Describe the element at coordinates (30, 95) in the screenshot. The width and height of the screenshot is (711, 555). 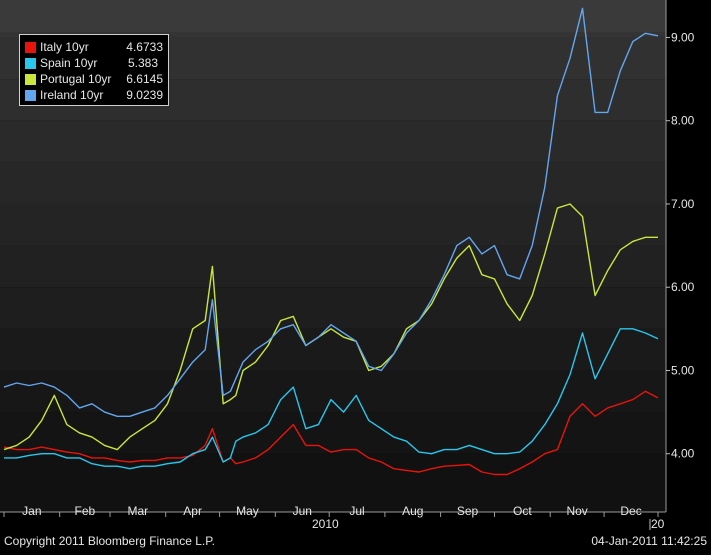
I see `legend-swatch-ireland` at that location.